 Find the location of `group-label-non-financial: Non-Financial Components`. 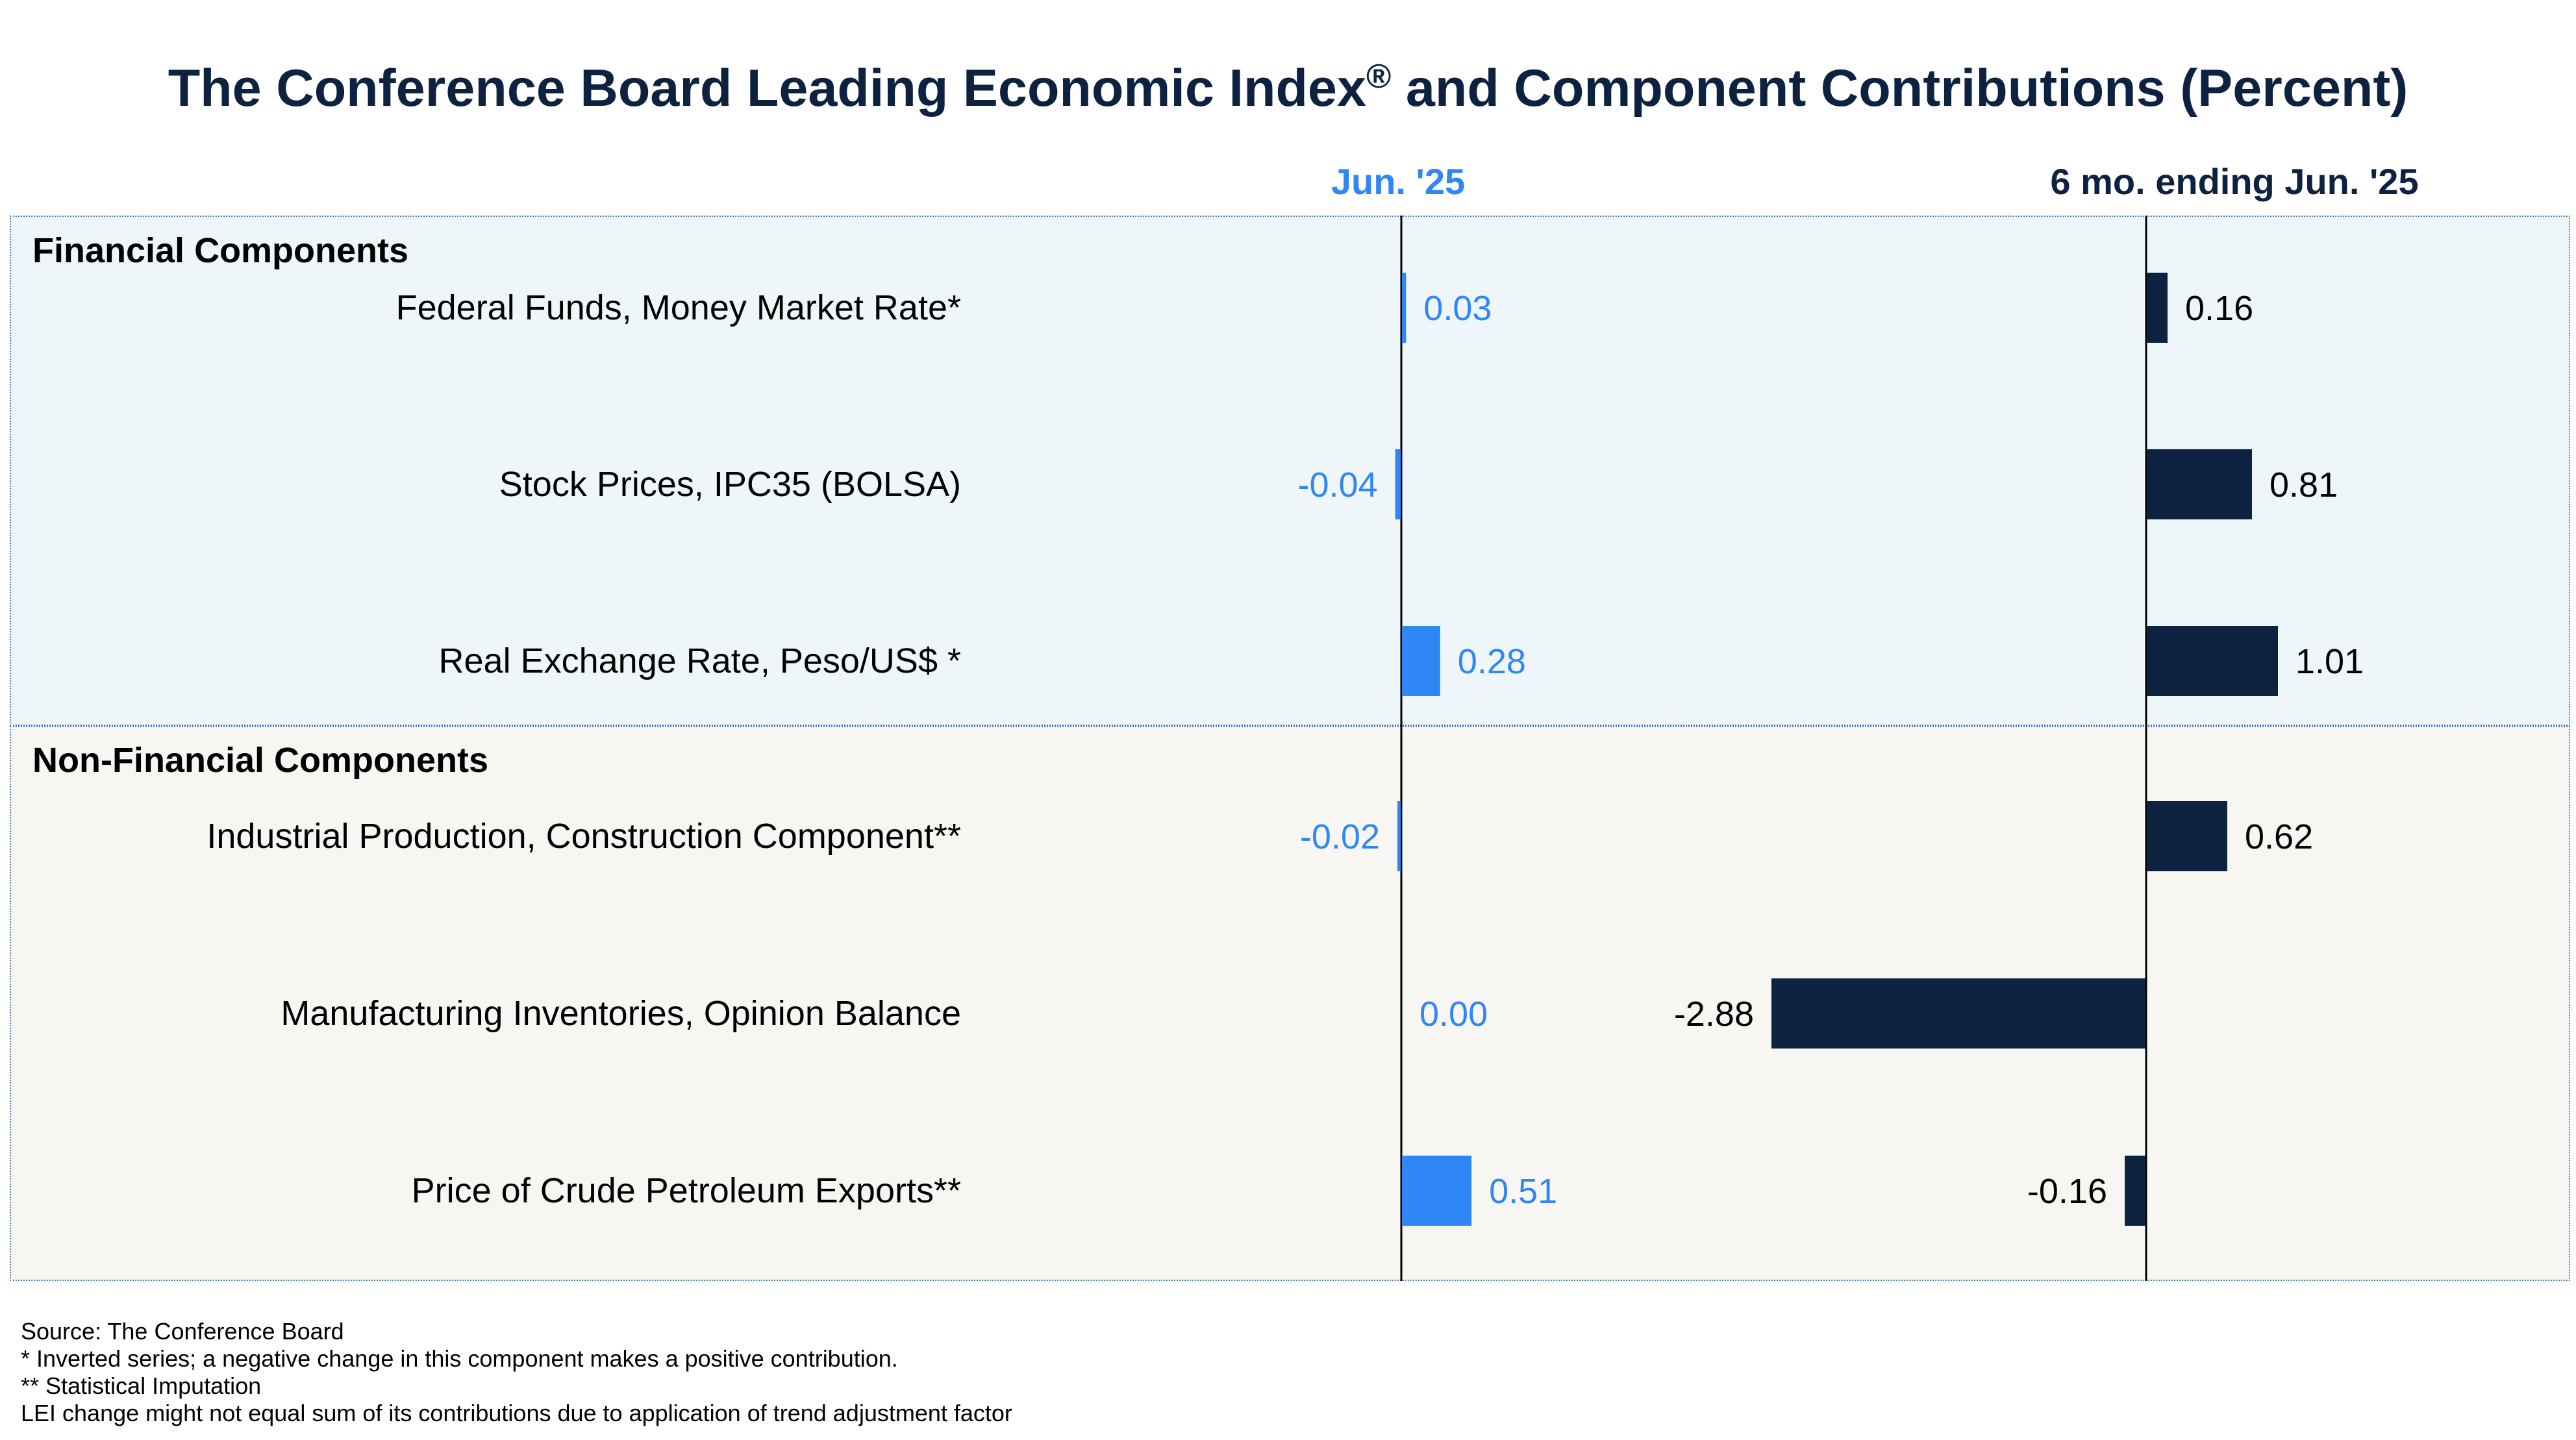

group-label-non-financial: Non-Financial Components is located at coordinates (260, 760).